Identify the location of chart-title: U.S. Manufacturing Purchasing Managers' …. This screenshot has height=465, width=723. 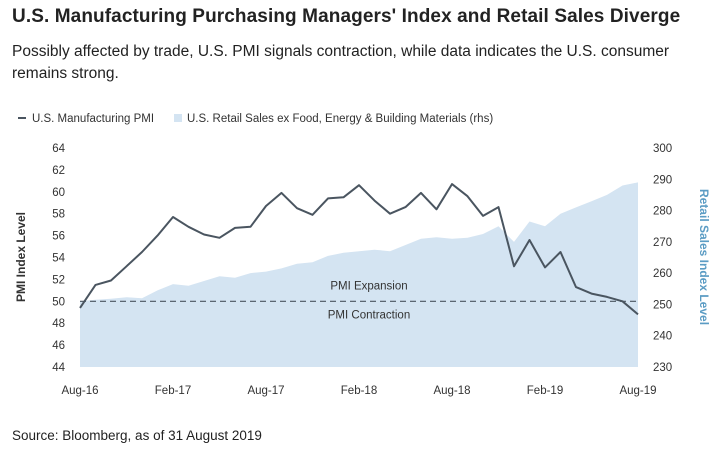
(346, 16).